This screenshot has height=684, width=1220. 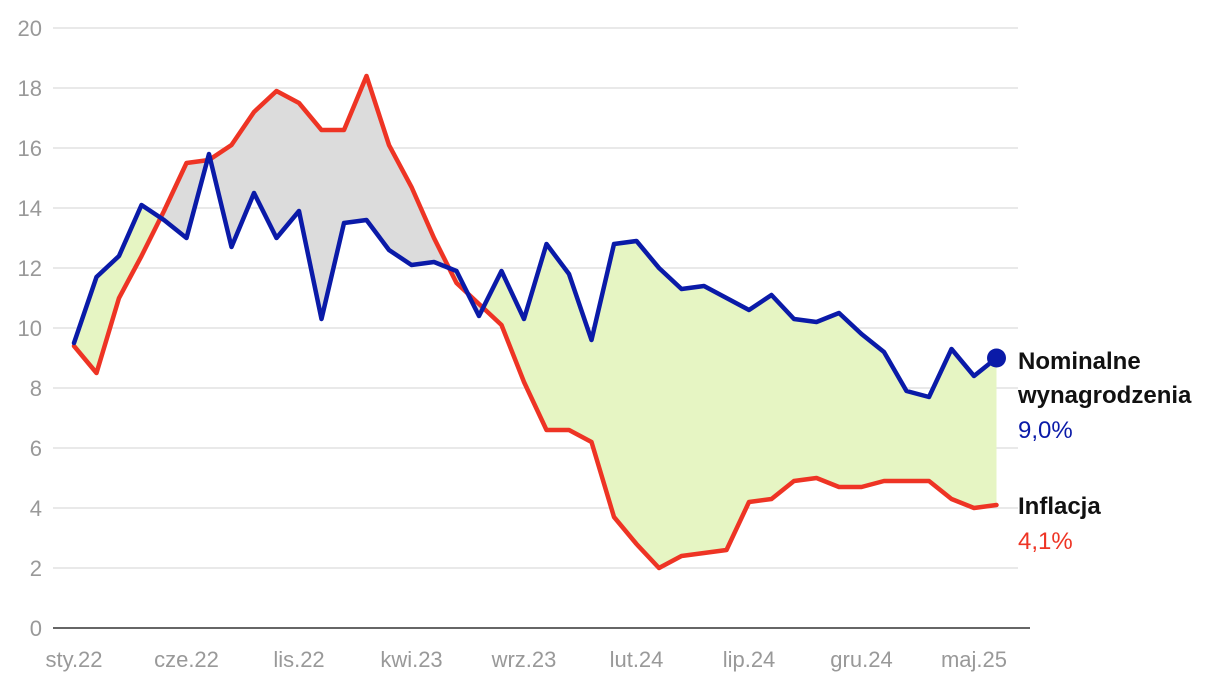 I want to click on x-tick-label: lis.22, so click(x=298, y=659).